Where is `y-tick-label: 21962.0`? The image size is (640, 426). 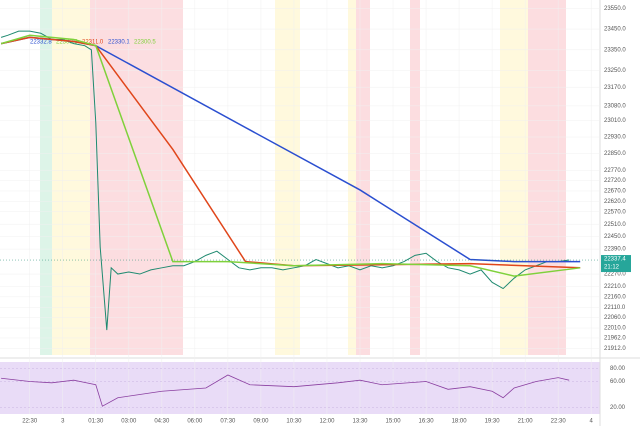
y-tick-label: 21962.0 is located at coordinates (615, 339).